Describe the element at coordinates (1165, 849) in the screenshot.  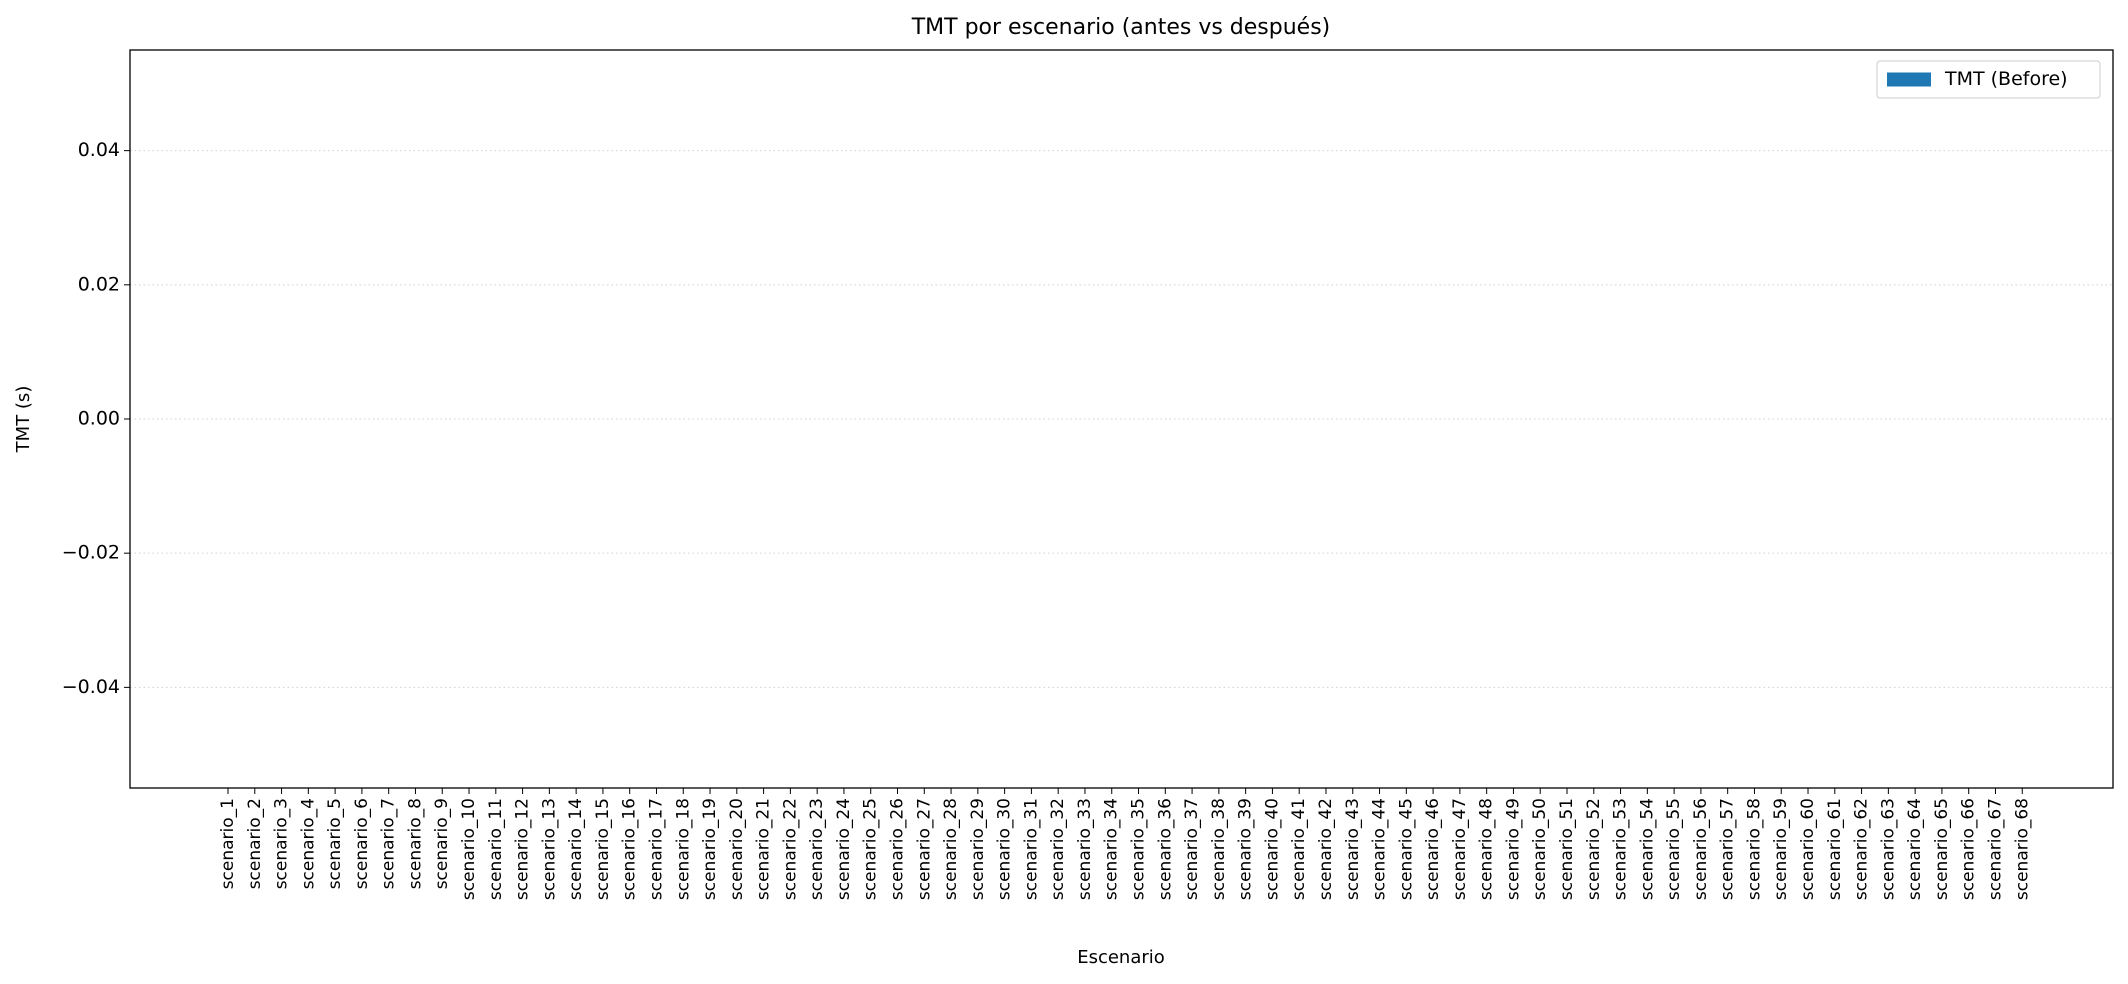
I see `x-tick-label: scenario_36` at that location.